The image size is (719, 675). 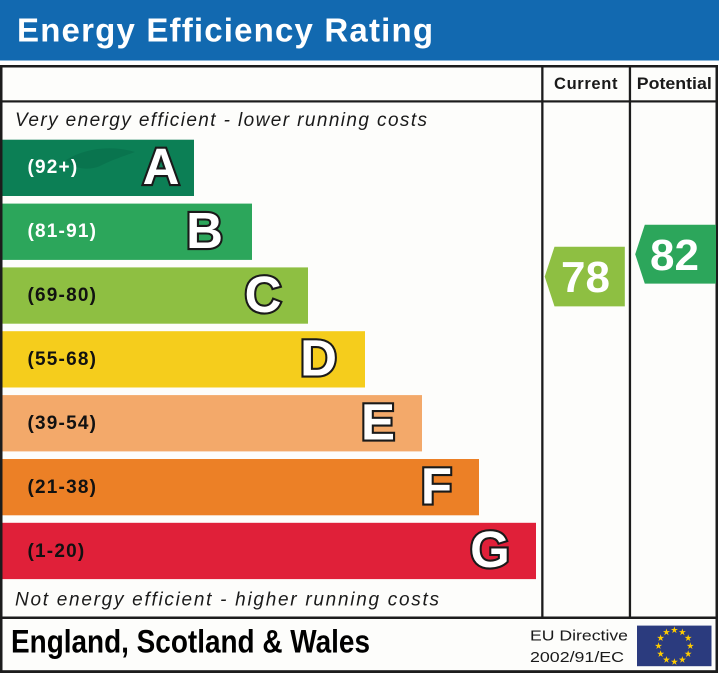 I want to click on svg-text: (21-38), so click(x=63, y=487).